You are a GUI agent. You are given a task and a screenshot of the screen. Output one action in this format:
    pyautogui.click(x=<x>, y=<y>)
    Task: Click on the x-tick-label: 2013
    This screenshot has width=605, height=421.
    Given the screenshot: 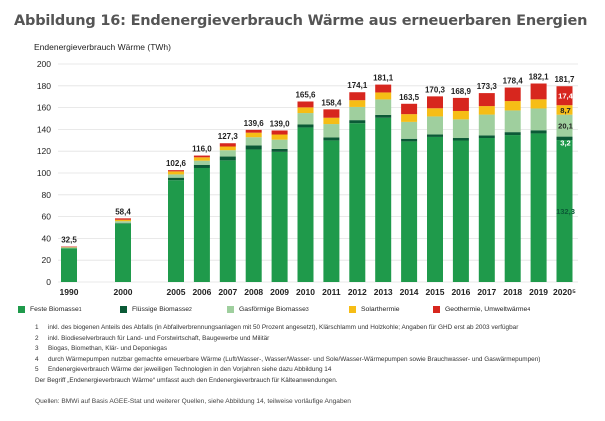 What is the action you would take?
    pyautogui.click(x=383, y=292)
    